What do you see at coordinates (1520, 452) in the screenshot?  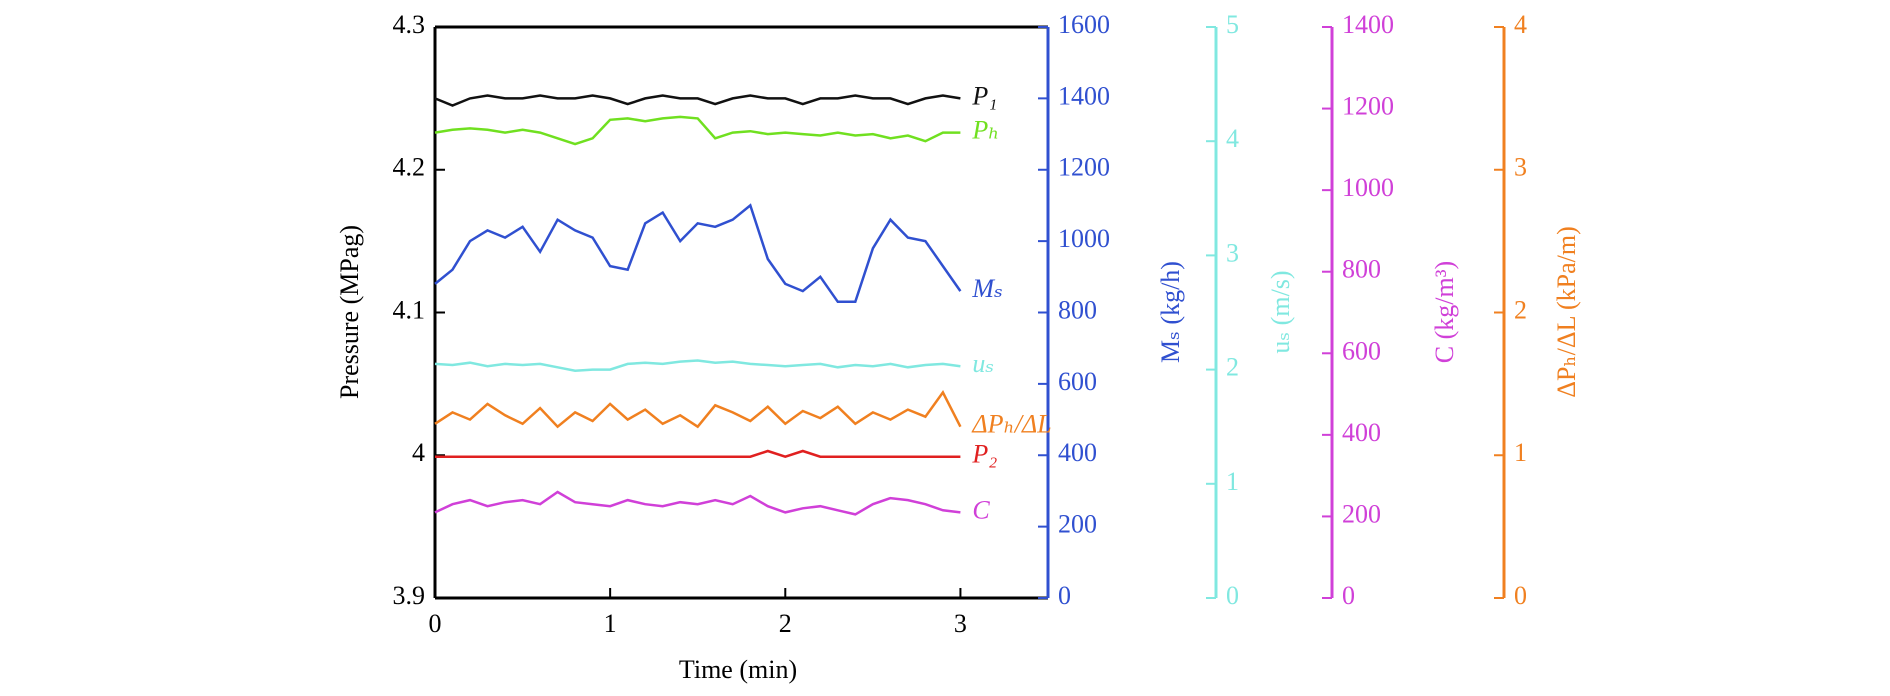 I see `y5-tick-label: 1` at bounding box center [1520, 452].